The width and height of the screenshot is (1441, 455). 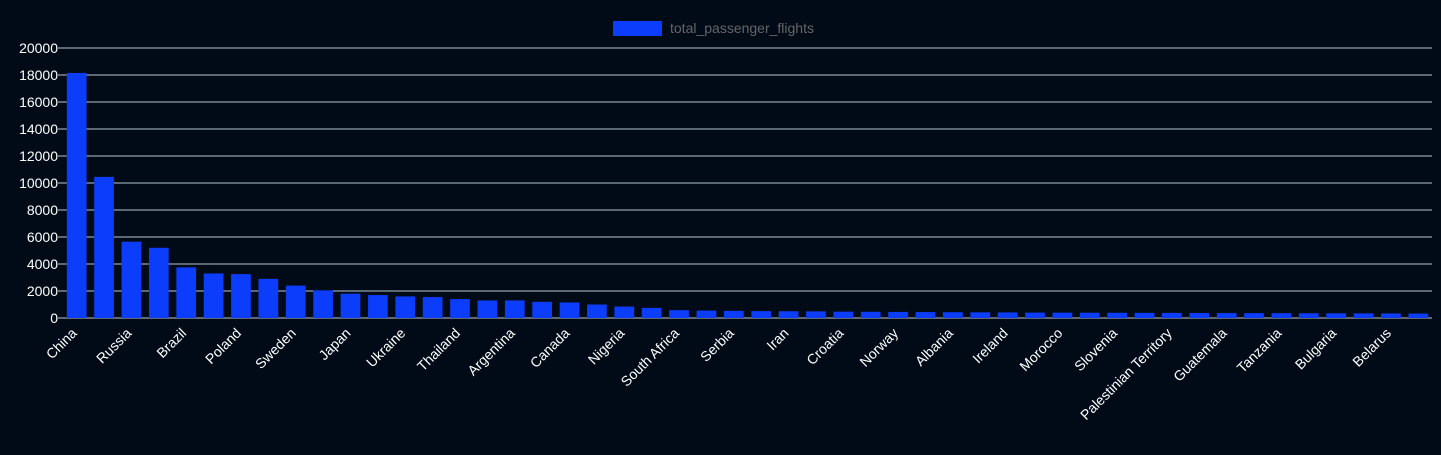 I want to click on x-tick-label: South Africa, so click(x=649, y=357).